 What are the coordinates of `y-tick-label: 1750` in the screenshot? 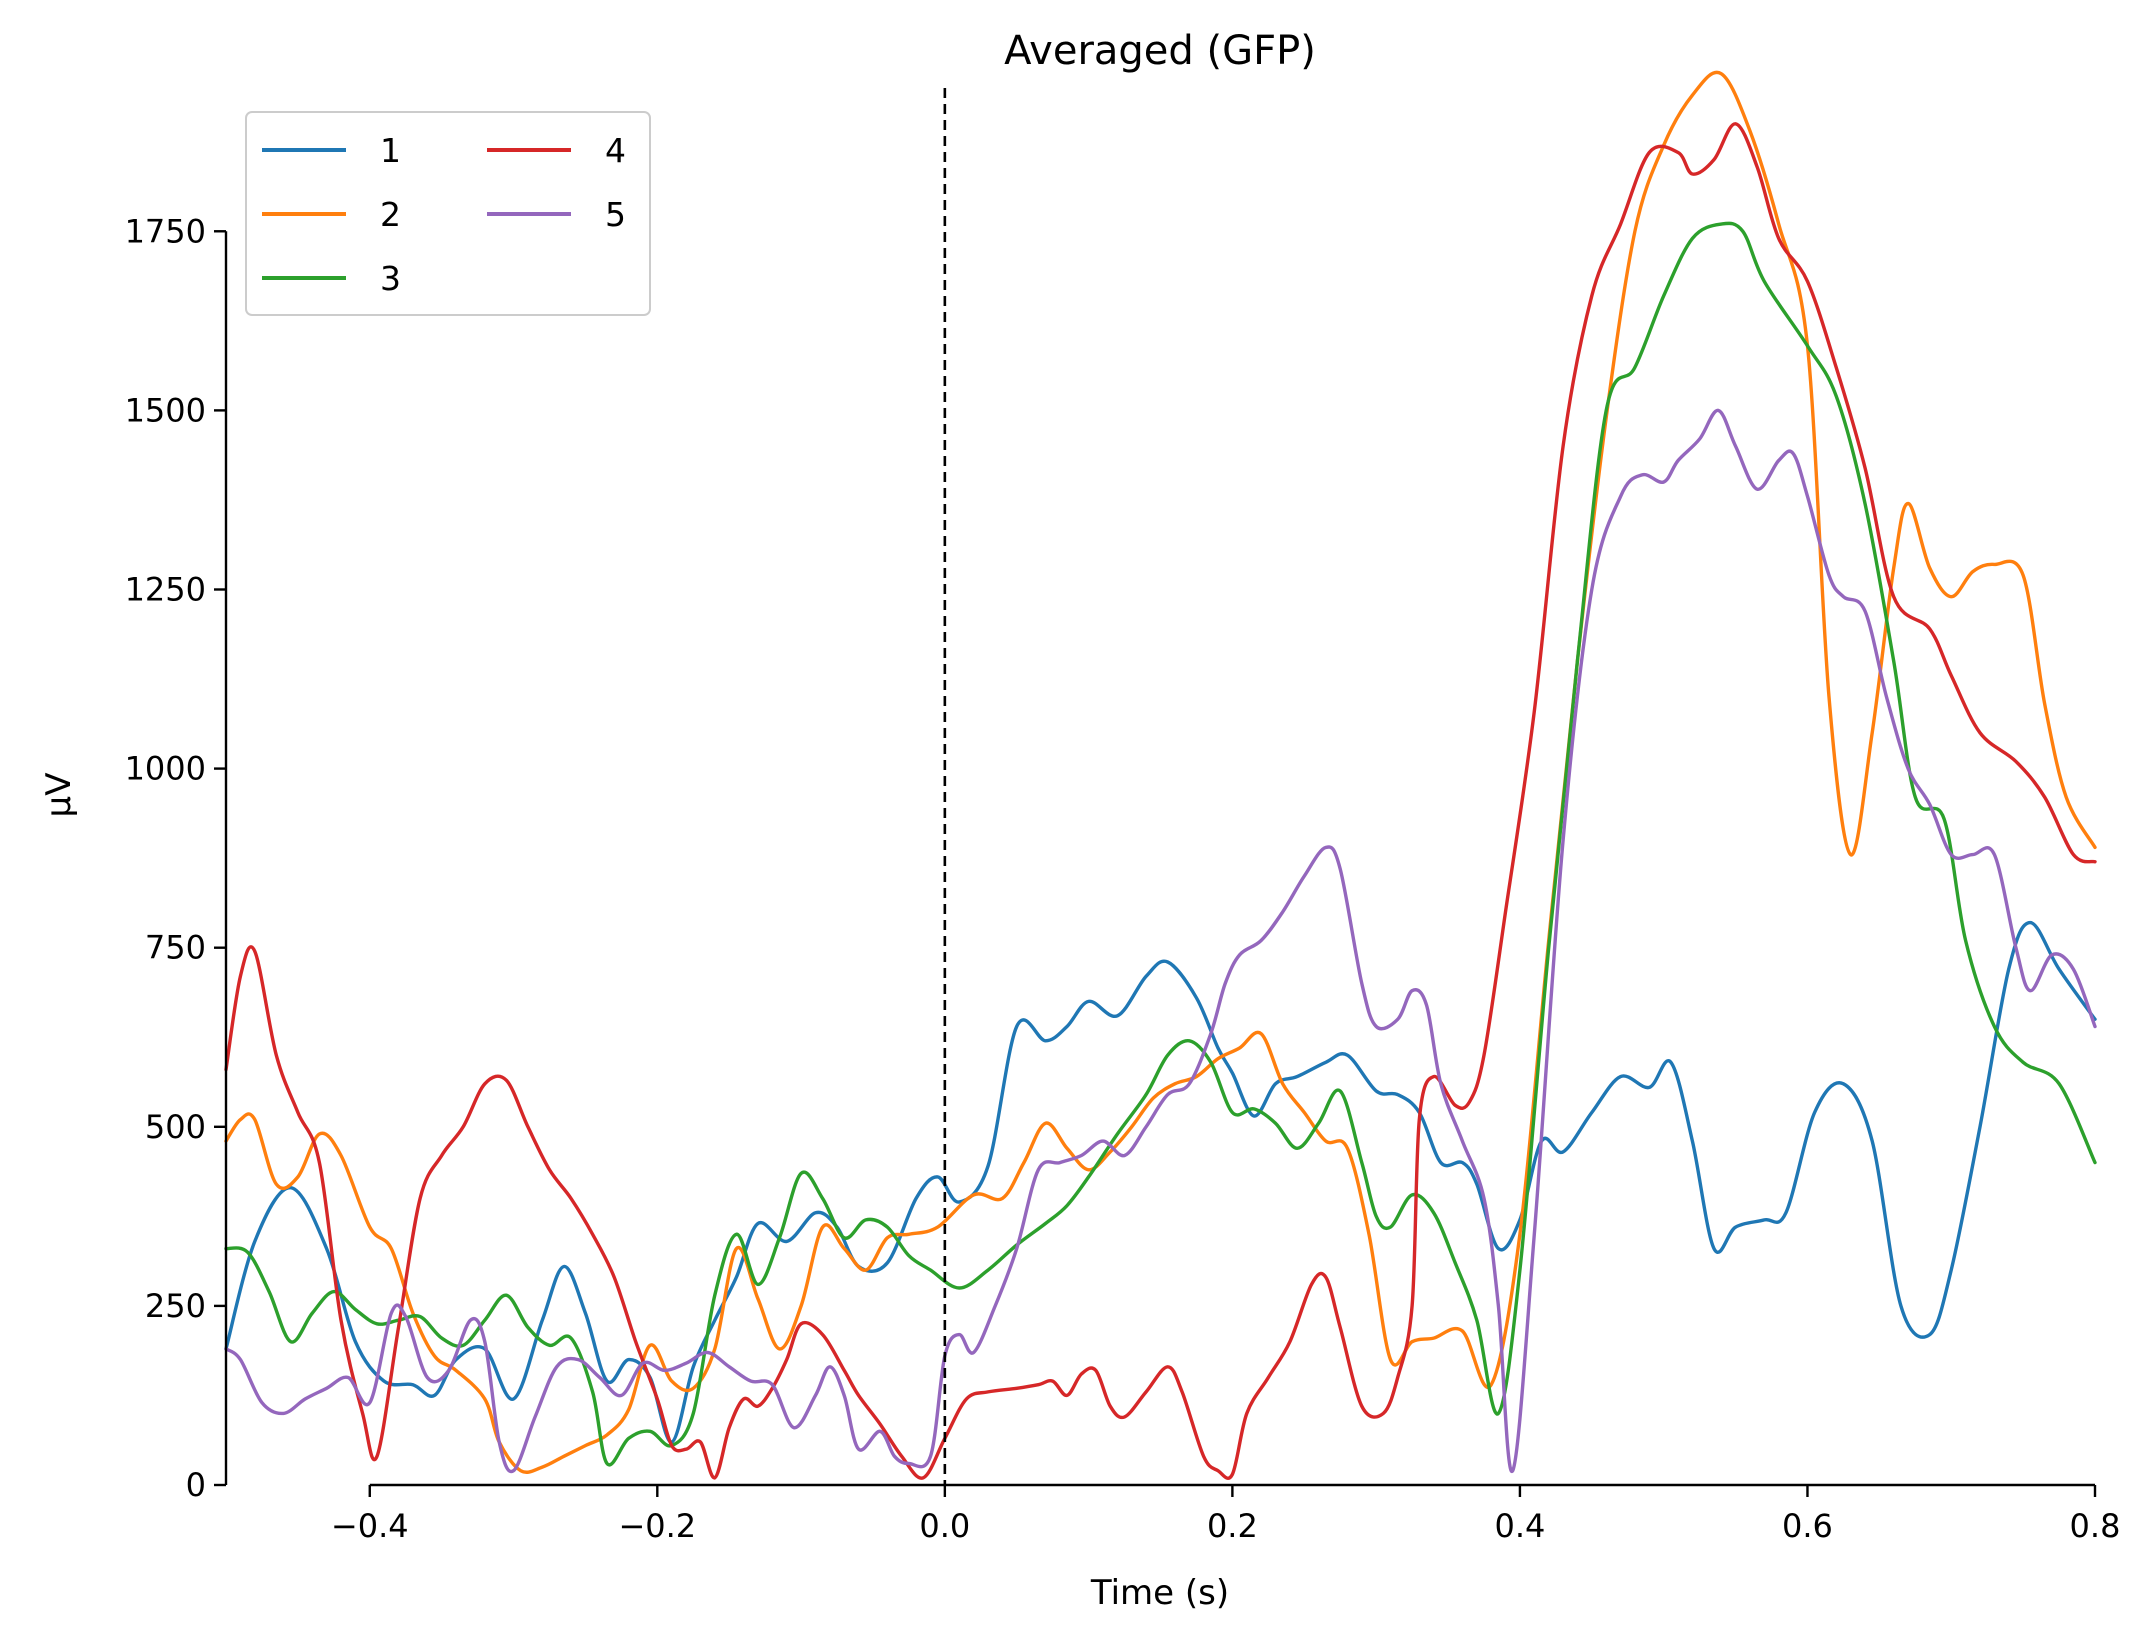 It's located at (165, 231).